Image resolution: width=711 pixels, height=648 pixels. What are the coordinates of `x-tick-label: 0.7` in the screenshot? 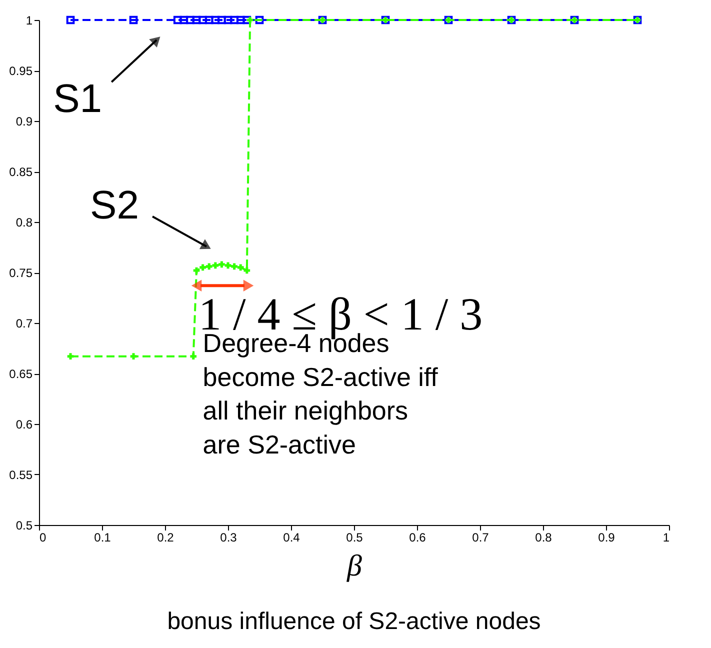 It's located at (481, 537).